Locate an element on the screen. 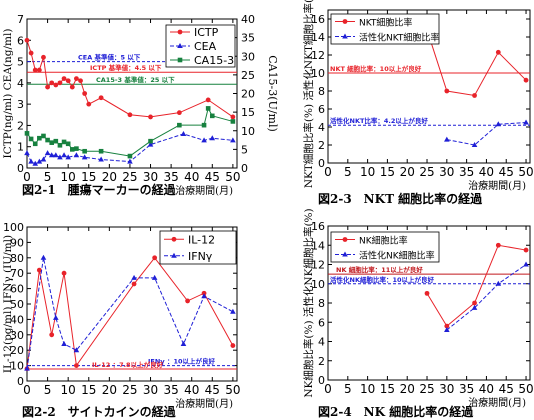 This screenshot has height=420, width=534. nk-ratio-legend is located at coordinates (385, 247).